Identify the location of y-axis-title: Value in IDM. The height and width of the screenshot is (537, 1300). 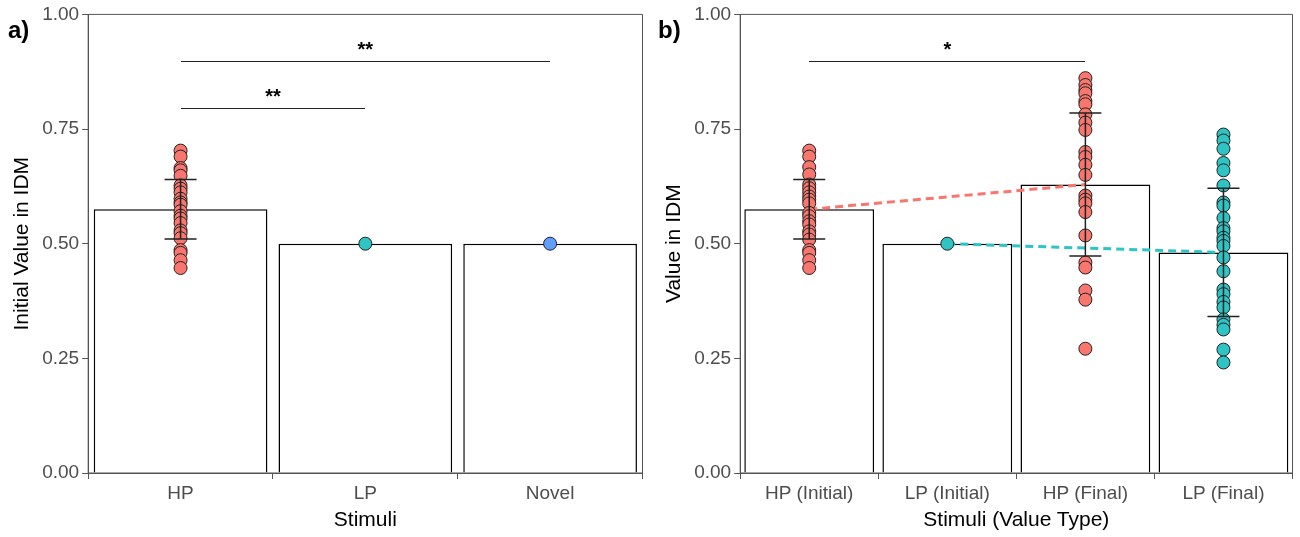
(673, 244).